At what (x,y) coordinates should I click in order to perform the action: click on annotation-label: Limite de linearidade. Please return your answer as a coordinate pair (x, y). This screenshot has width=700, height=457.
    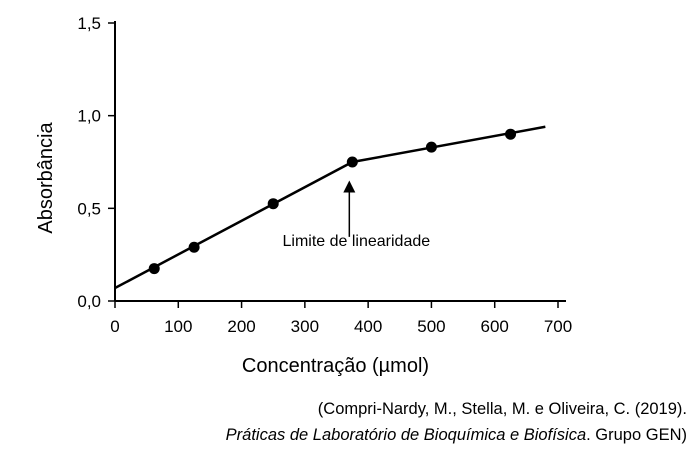
    Looking at the image, I should click on (356, 241).